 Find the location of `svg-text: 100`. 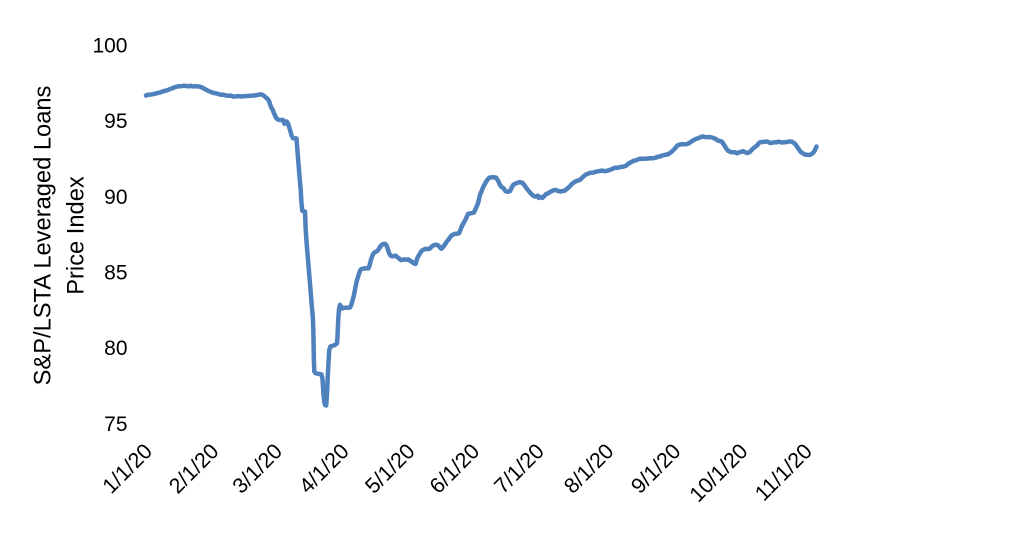

svg-text: 100 is located at coordinates (109, 45).